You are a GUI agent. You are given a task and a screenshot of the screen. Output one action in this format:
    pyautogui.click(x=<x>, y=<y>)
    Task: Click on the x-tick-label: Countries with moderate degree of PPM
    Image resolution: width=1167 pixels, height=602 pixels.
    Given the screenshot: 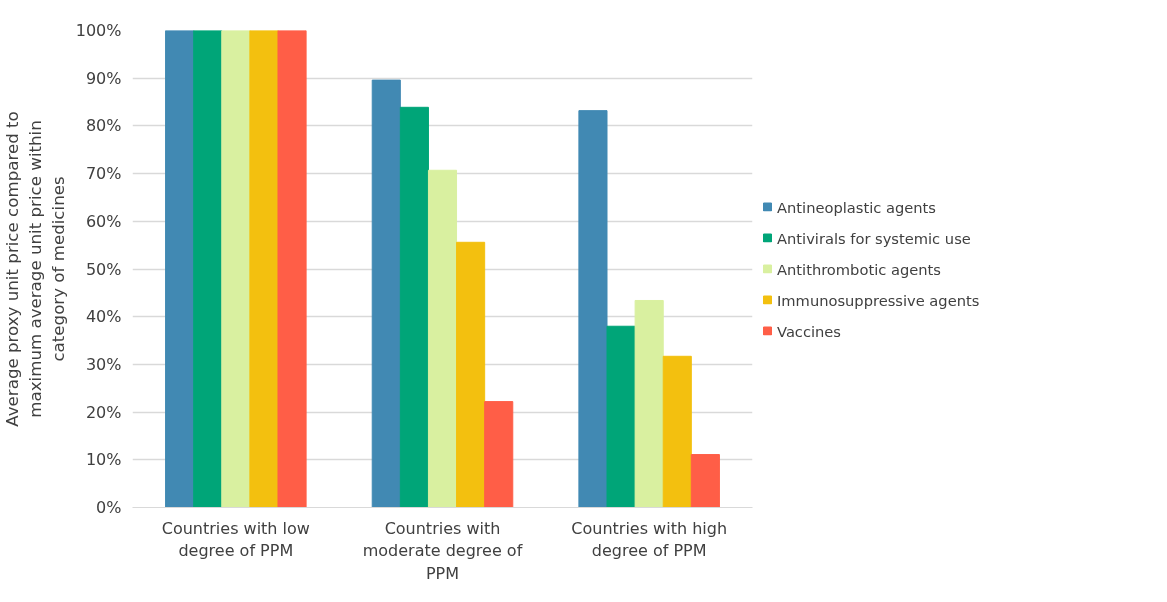 What is the action you would take?
    pyautogui.click(x=442, y=551)
    